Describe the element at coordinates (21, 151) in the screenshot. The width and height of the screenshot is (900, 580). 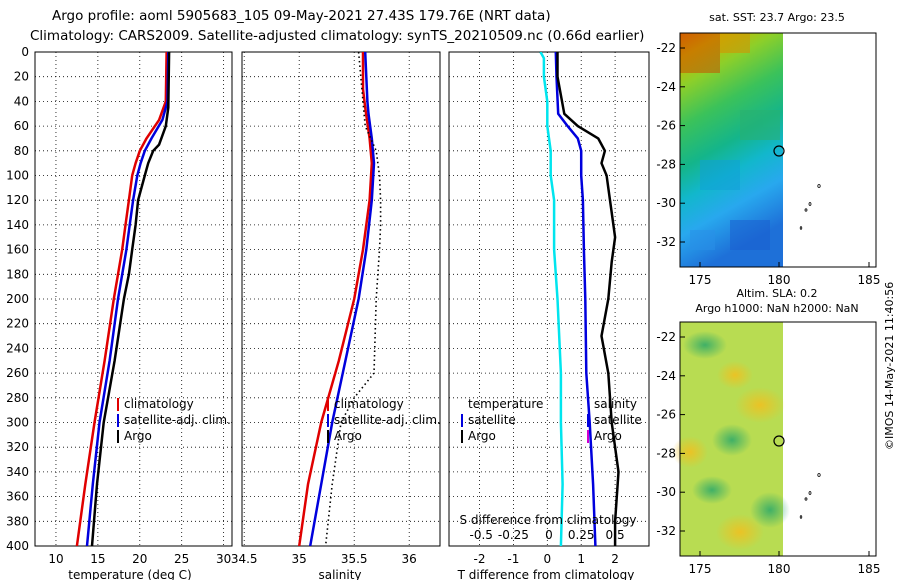
I see `depth-tick-label: 80` at that location.